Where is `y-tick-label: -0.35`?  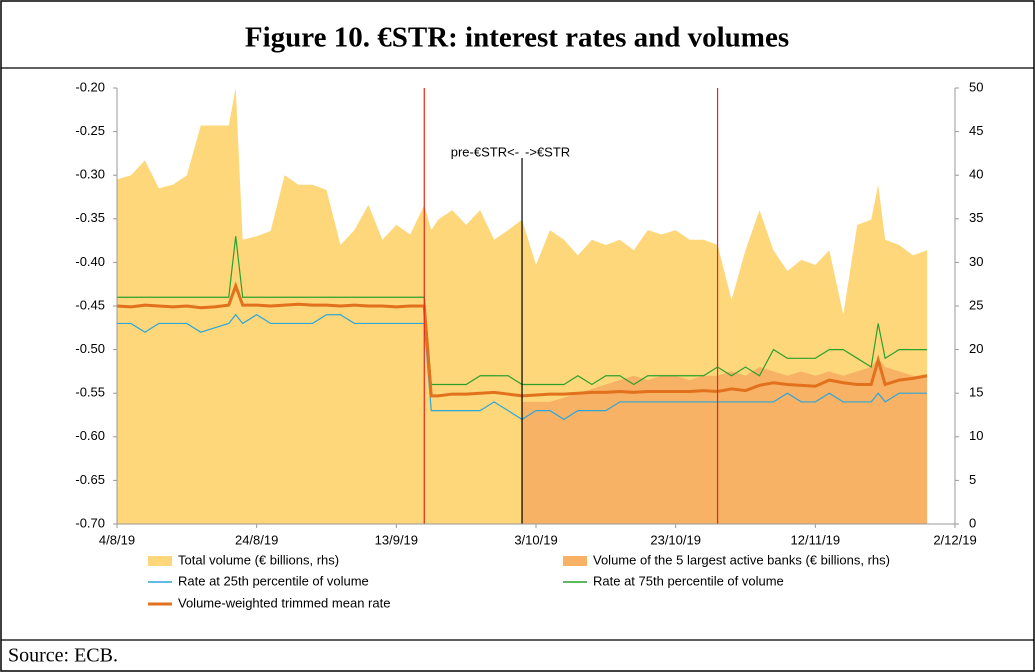 y-tick-label: -0.35 is located at coordinates (90, 217).